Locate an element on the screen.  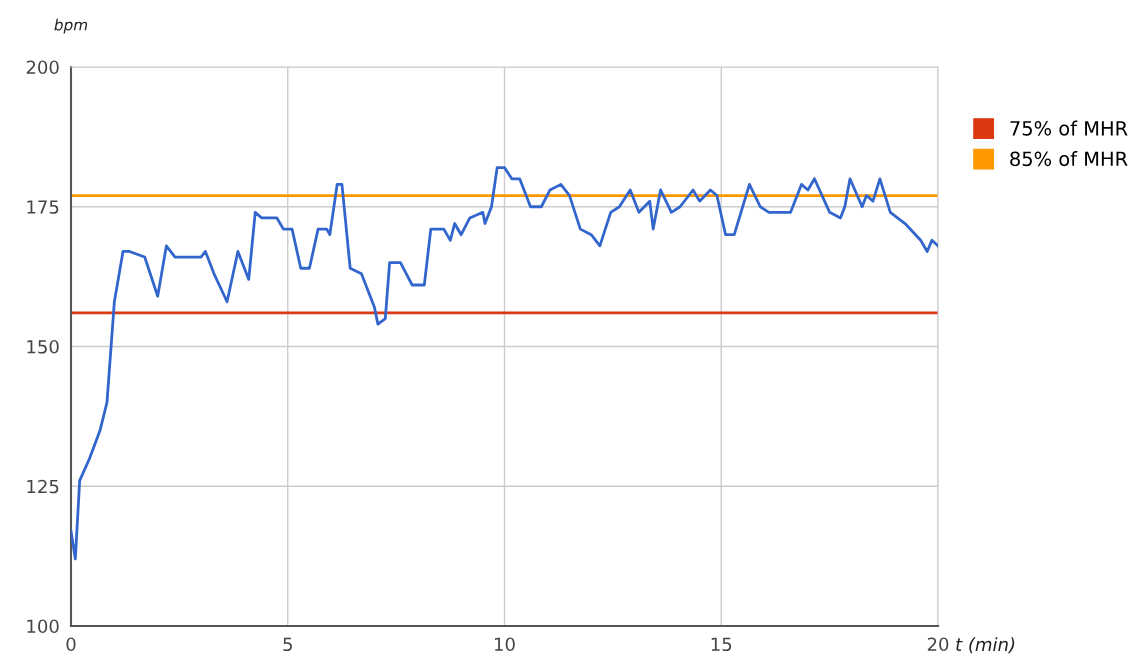
y-tick-label: 150 is located at coordinates (43, 346).